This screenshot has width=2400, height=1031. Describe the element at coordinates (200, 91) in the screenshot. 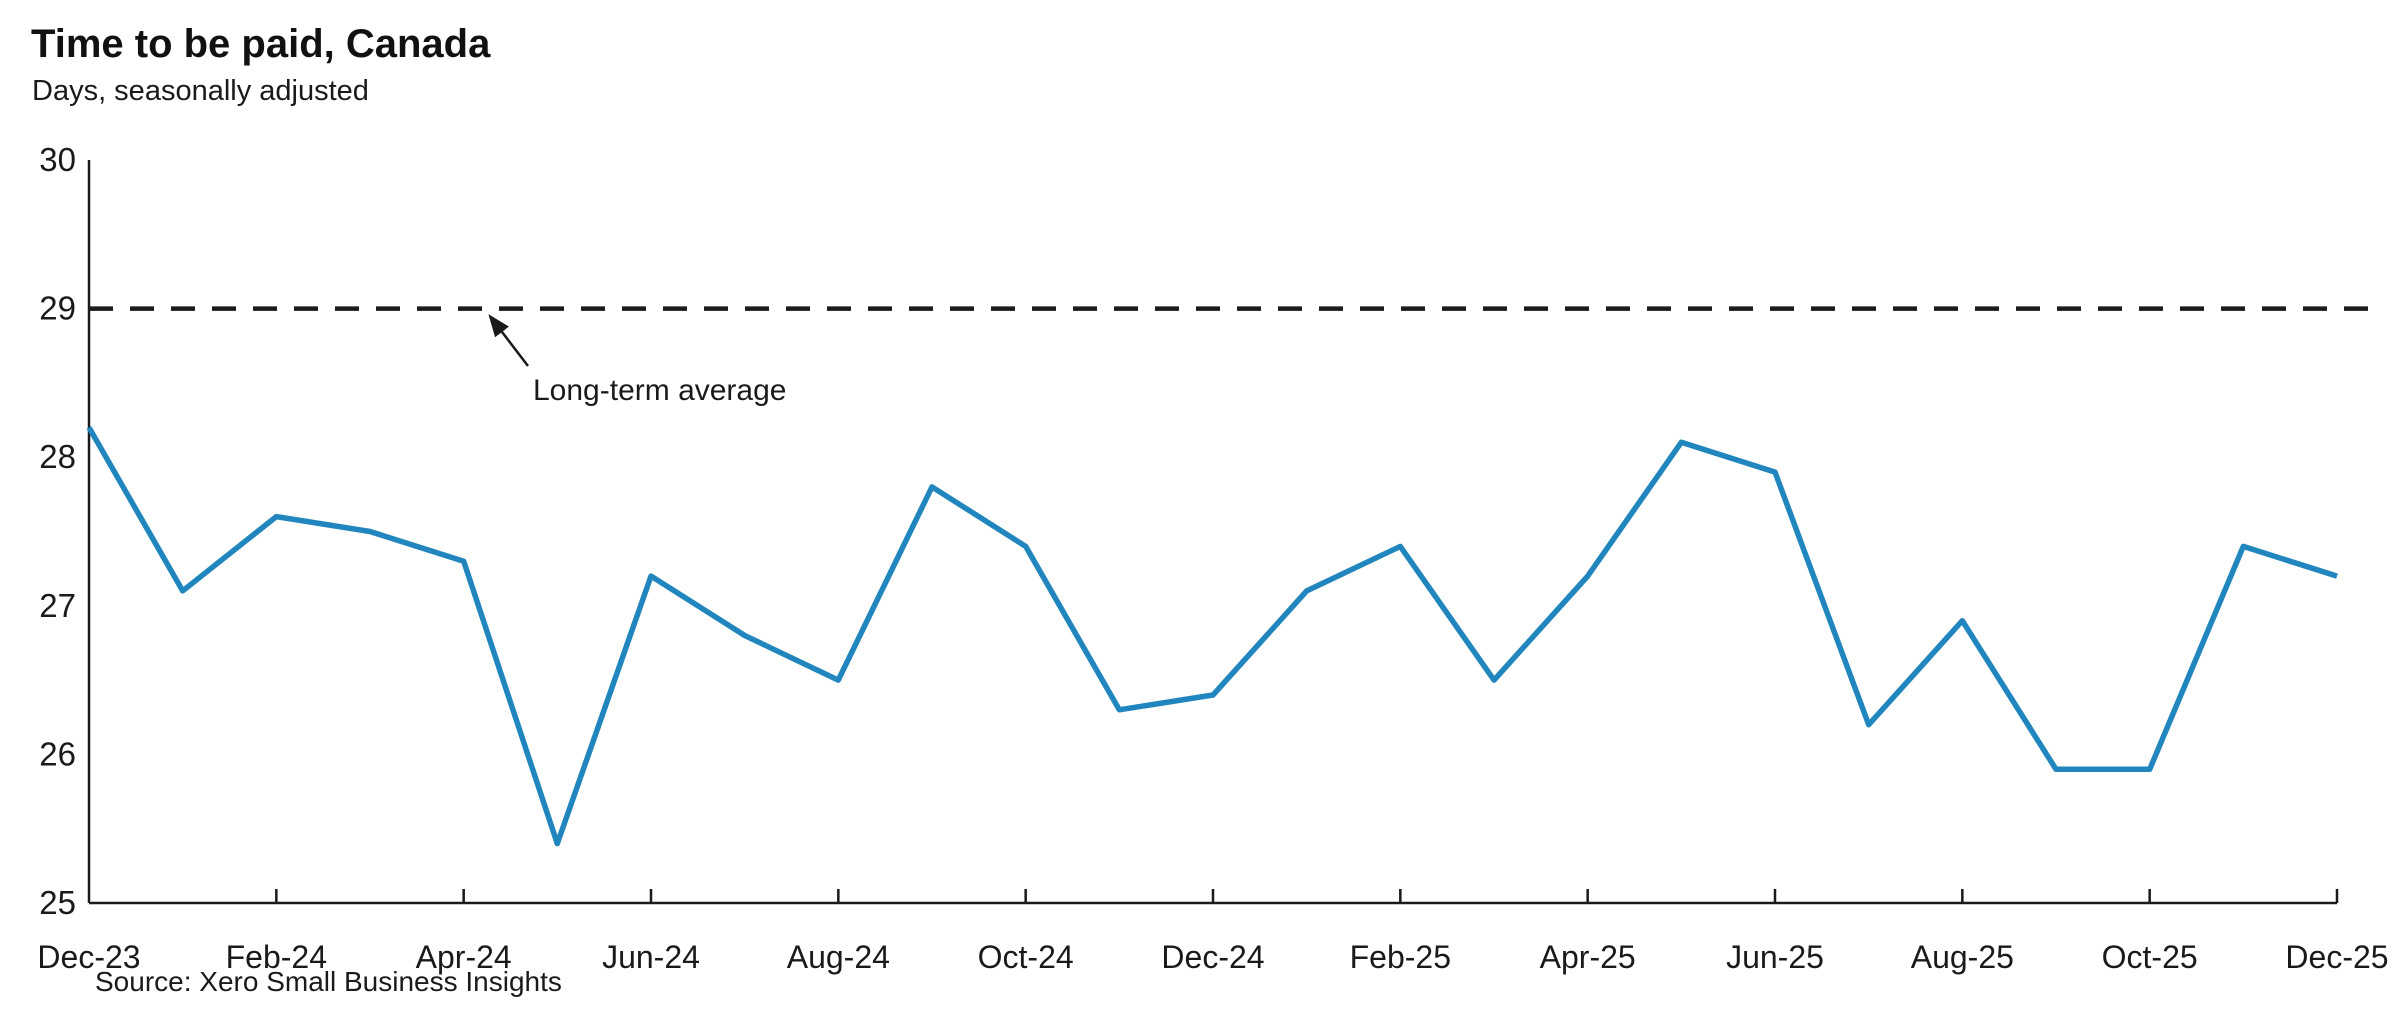

I see `chart-subtitle: Days, seasonally adjusted` at that location.